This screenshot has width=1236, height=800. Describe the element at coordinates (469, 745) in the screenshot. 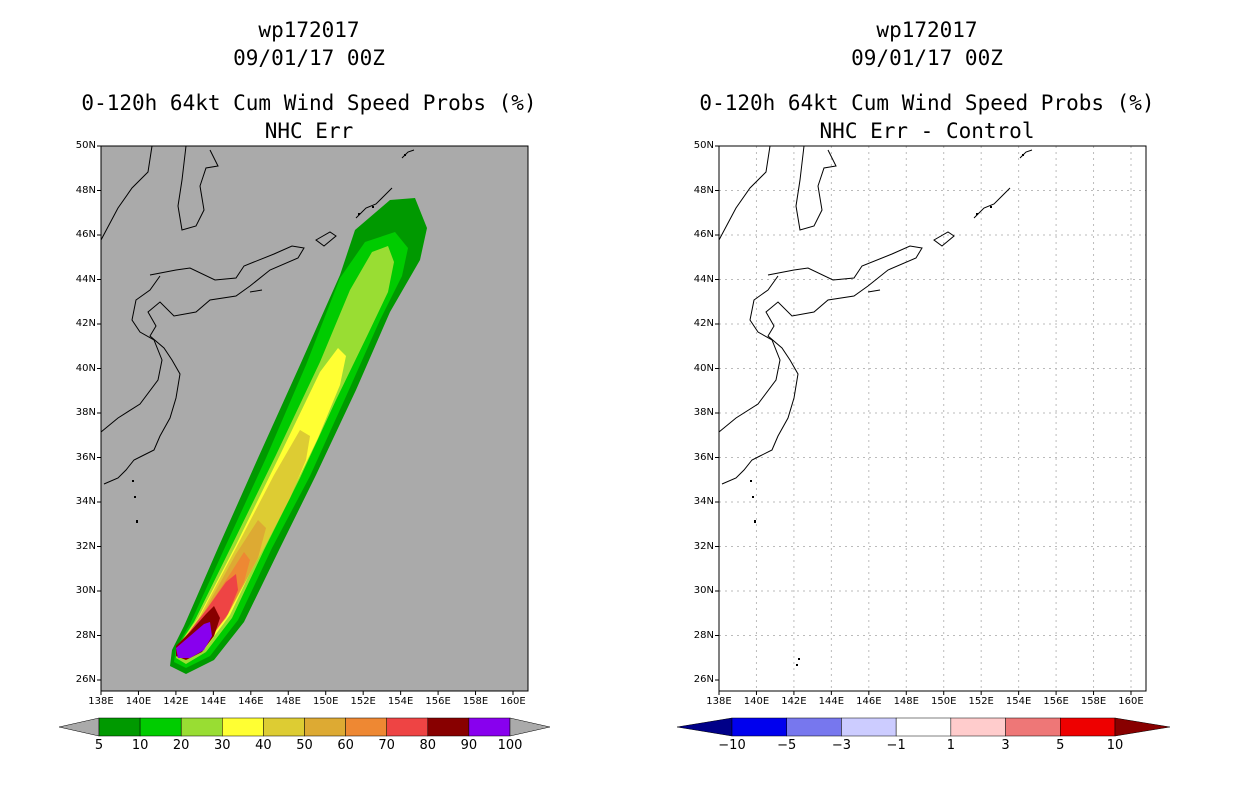

I see `colorbar-label: 90` at that location.